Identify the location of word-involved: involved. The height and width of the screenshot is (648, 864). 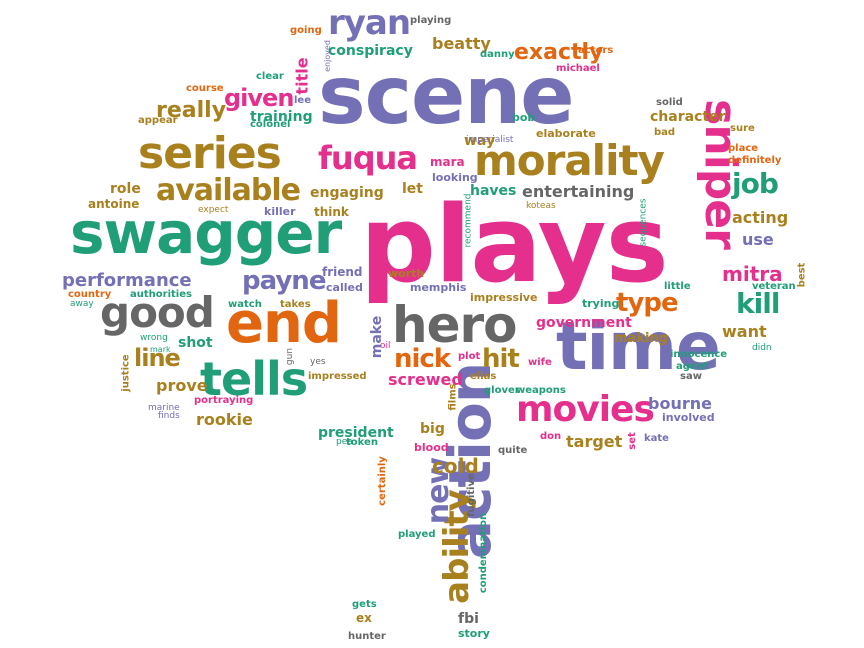
(688, 417).